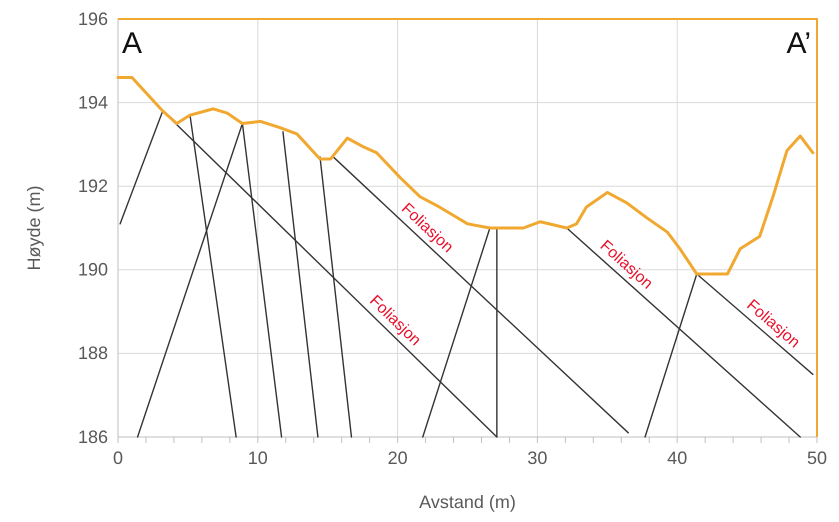  Describe the element at coordinates (93, 186) in the screenshot. I see `y-tick-label: 192` at that location.